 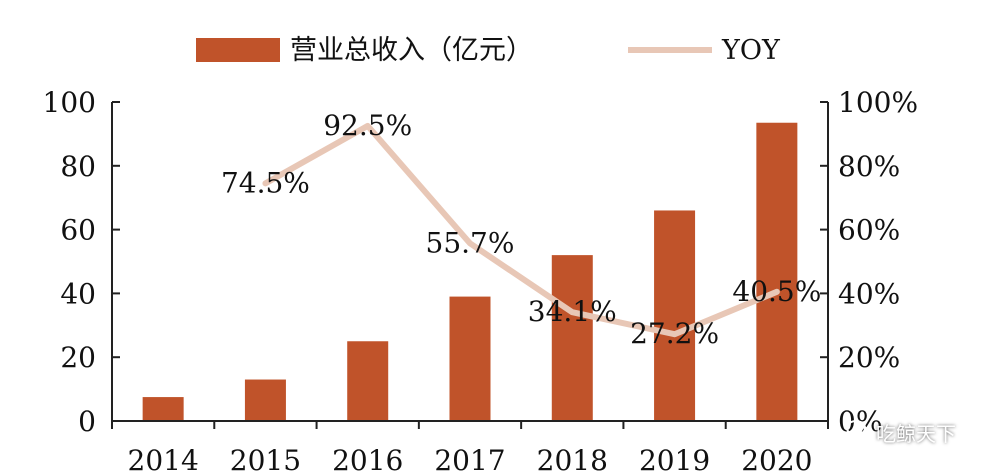 I want to click on y-tick-label-right: 80%, so click(x=869, y=166).